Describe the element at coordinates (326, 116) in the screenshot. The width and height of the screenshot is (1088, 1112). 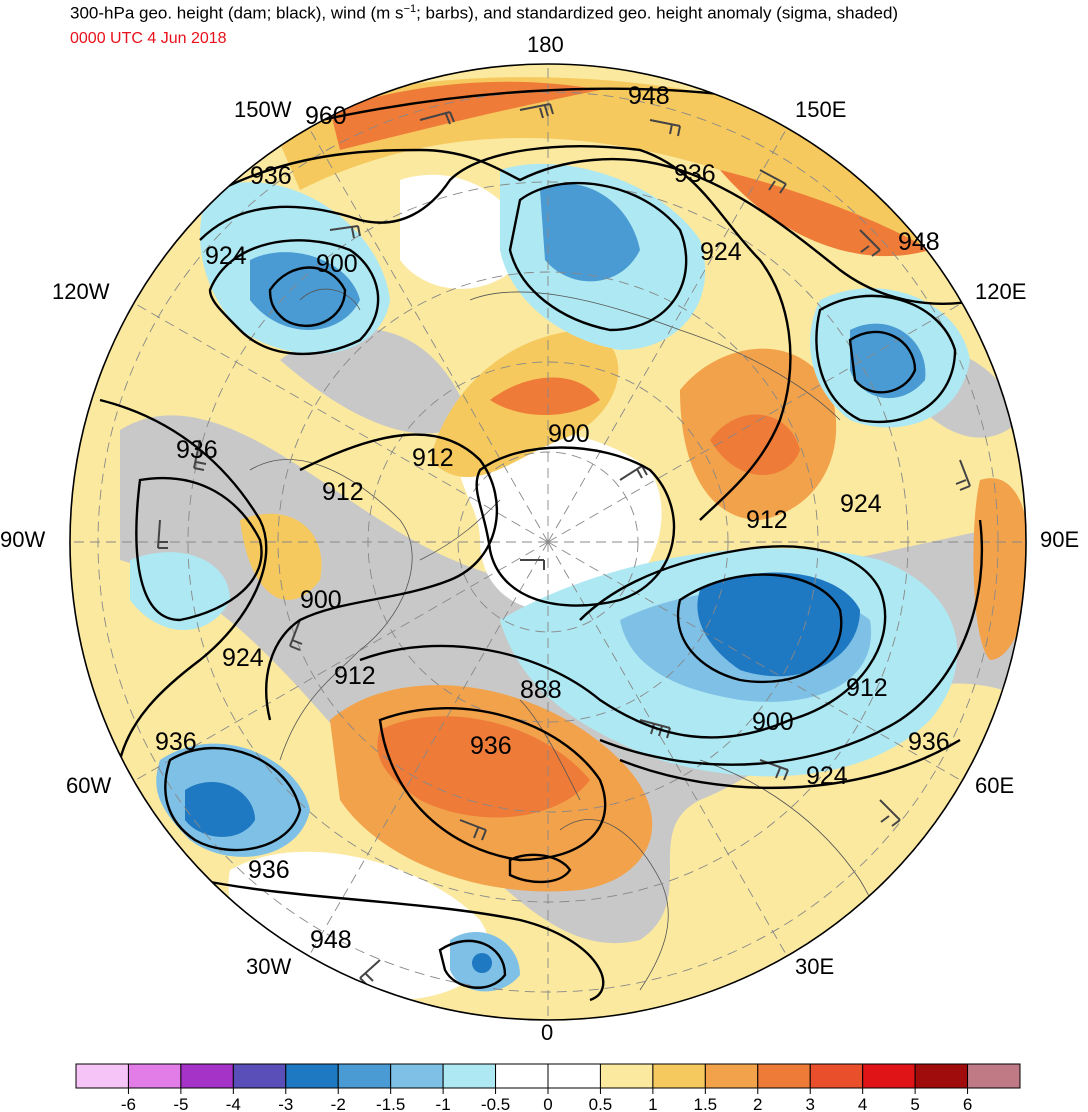
I see `contour-label: 960` at that location.